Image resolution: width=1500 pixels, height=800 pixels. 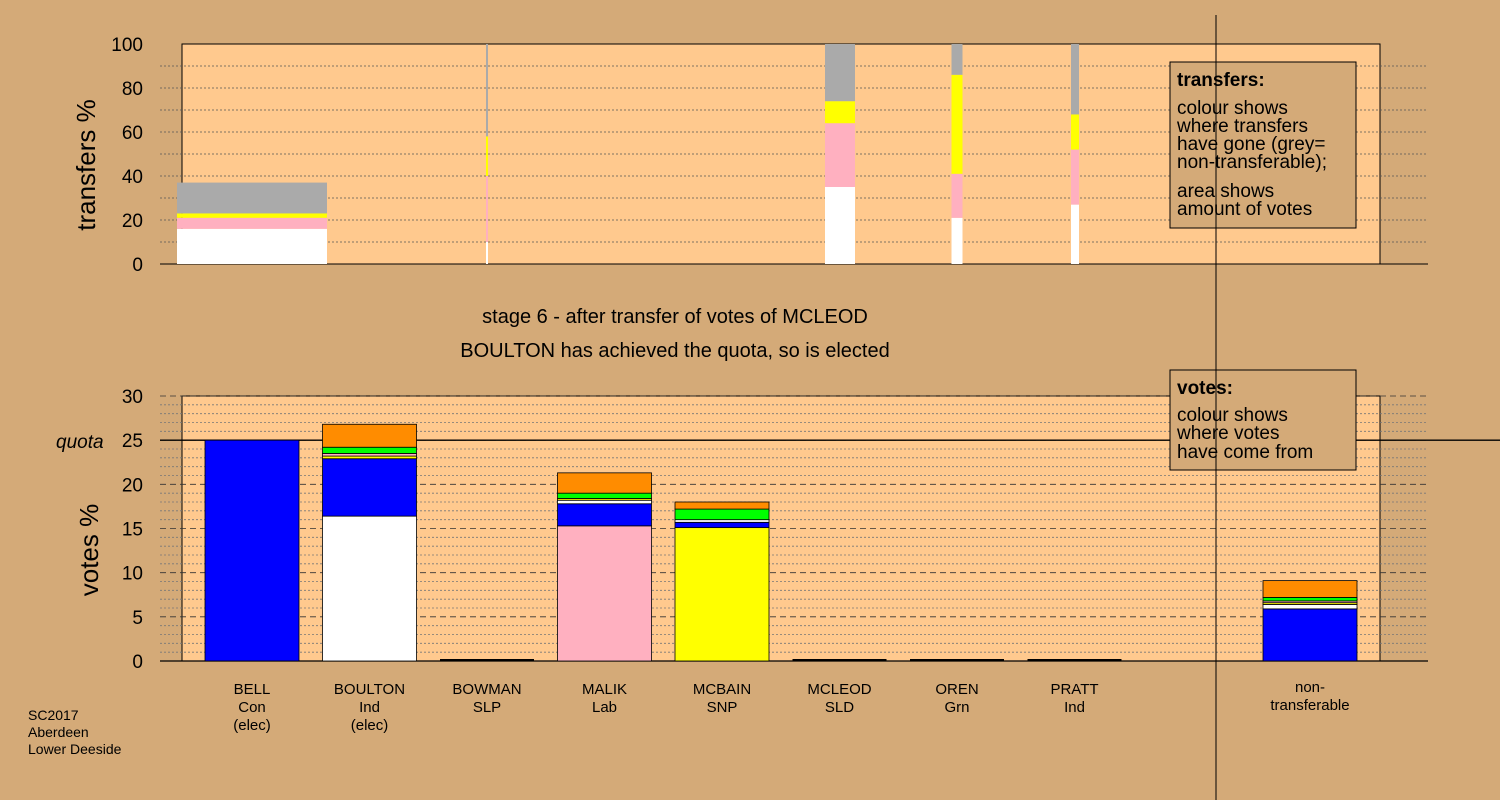 I want to click on footer-election: SC2017, so click(x=53, y=715).